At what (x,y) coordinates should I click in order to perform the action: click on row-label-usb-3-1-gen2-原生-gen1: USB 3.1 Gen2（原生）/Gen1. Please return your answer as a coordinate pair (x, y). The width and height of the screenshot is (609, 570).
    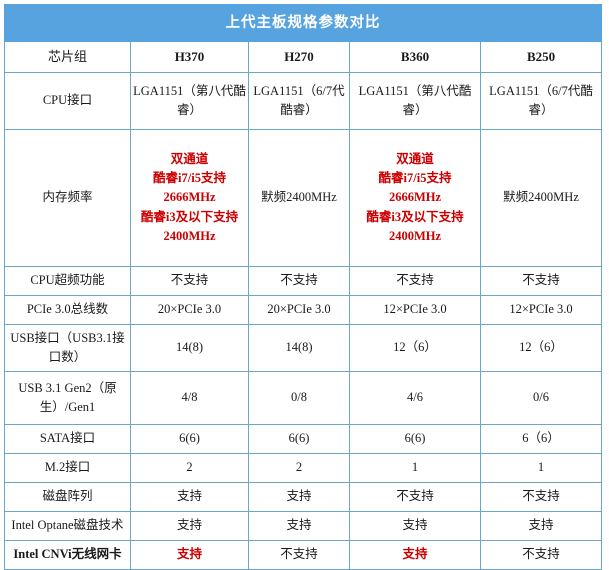
    Looking at the image, I should click on (67, 398).